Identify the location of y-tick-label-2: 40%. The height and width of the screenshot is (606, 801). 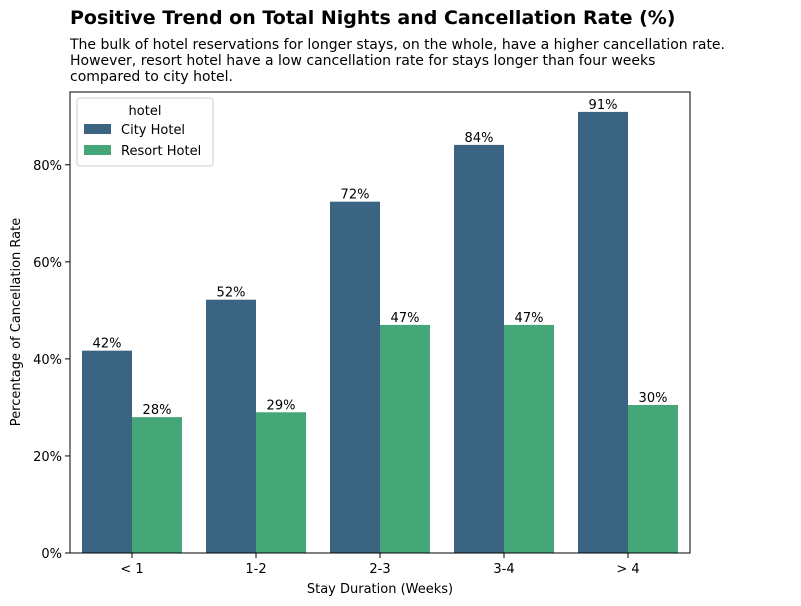
(47, 360).